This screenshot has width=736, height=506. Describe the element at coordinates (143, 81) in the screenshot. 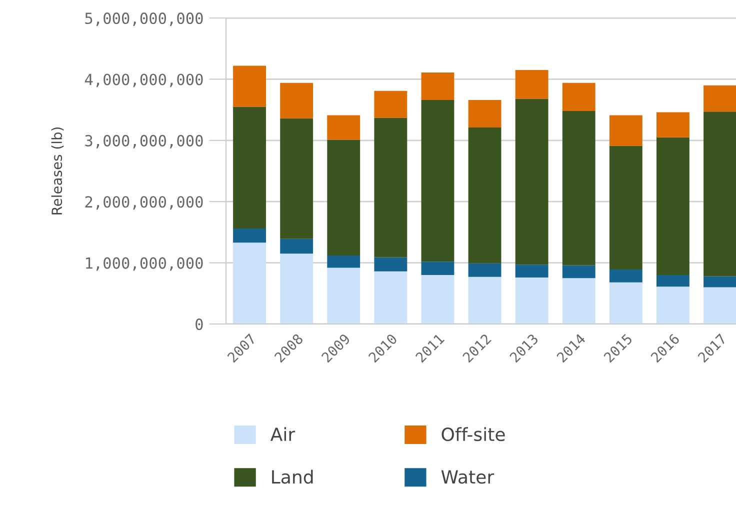

I see `y-tick-label: 4,000,000,000` at that location.